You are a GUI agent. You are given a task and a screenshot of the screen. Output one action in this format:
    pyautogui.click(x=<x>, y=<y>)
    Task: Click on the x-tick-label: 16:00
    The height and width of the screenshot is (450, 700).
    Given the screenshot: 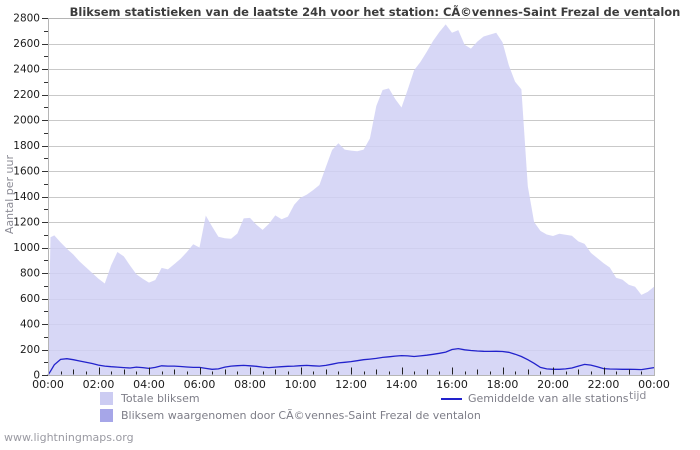 What is the action you would take?
    pyautogui.click(x=452, y=384)
    